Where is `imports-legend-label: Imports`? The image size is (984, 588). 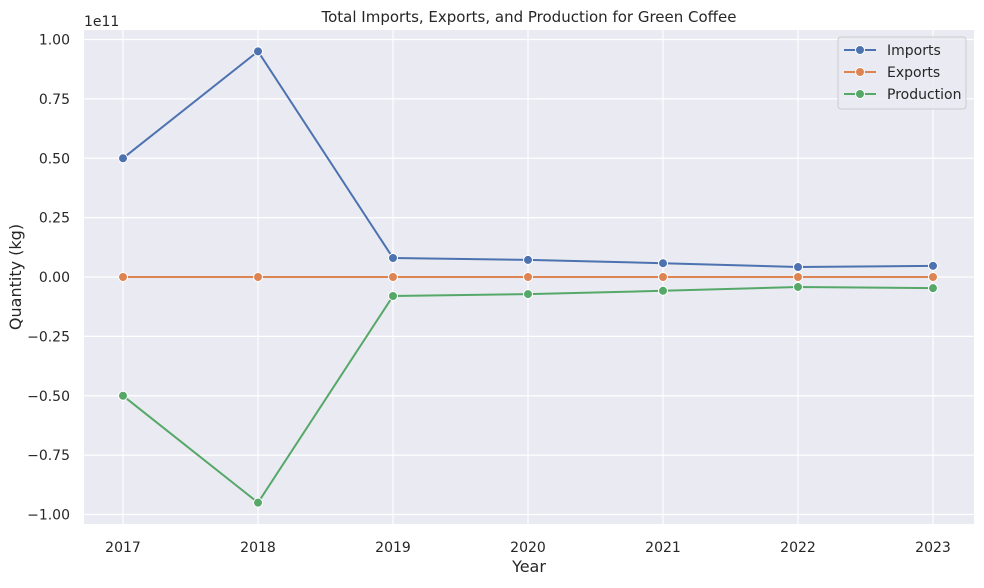 imports-legend-label: Imports is located at coordinates (914, 51).